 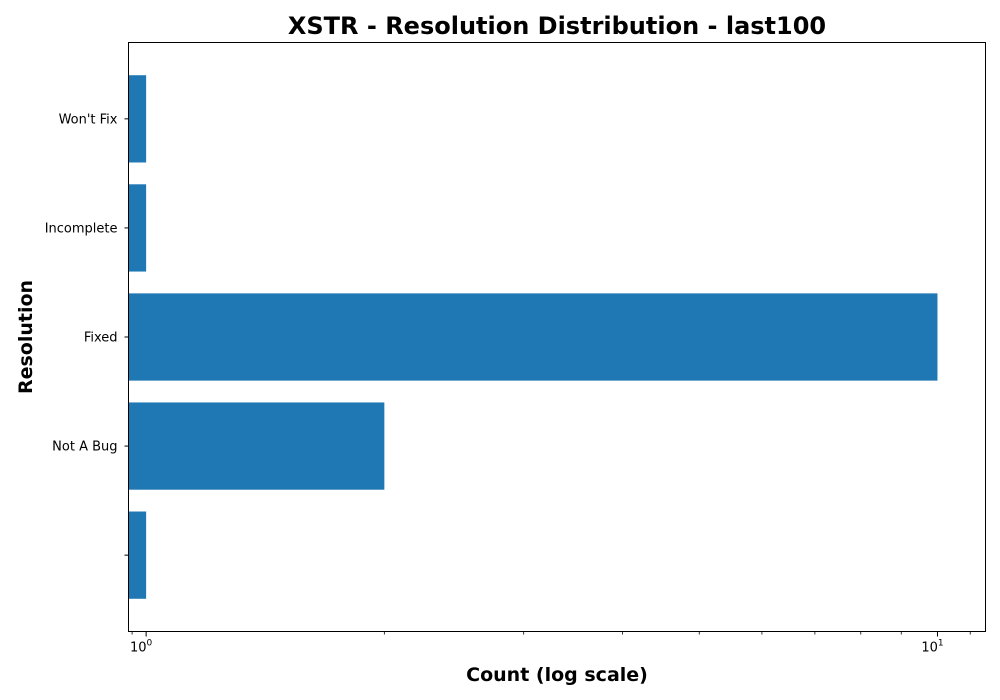 What do you see at coordinates (557, 26) in the screenshot?
I see `chart-title: XSTR - Resolution Distribution - last100` at bounding box center [557, 26].